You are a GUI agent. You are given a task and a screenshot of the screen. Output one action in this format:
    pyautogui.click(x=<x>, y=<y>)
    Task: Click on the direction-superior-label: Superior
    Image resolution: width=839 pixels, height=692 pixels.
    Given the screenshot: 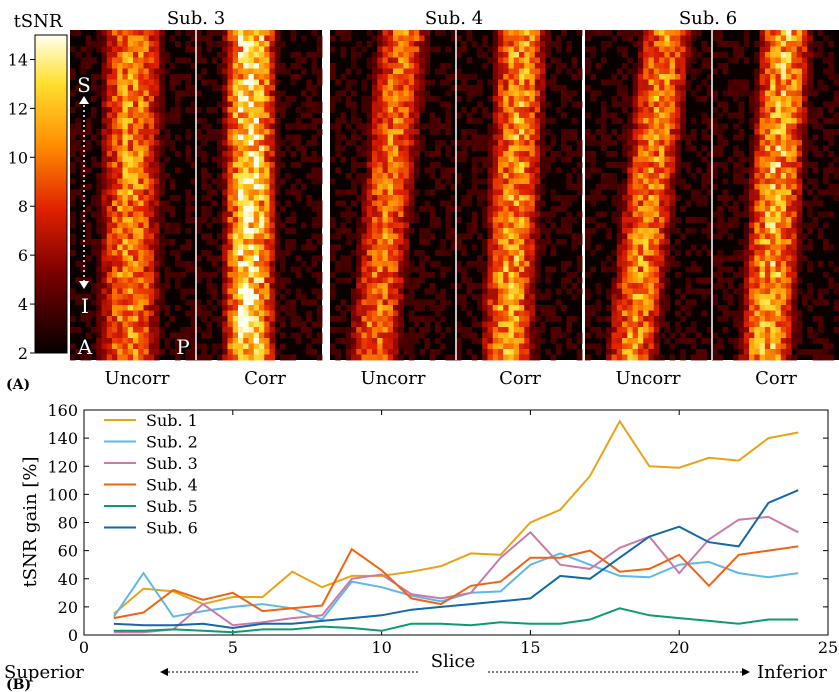 What is the action you would take?
    pyautogui.click(x=44, y=672)
    